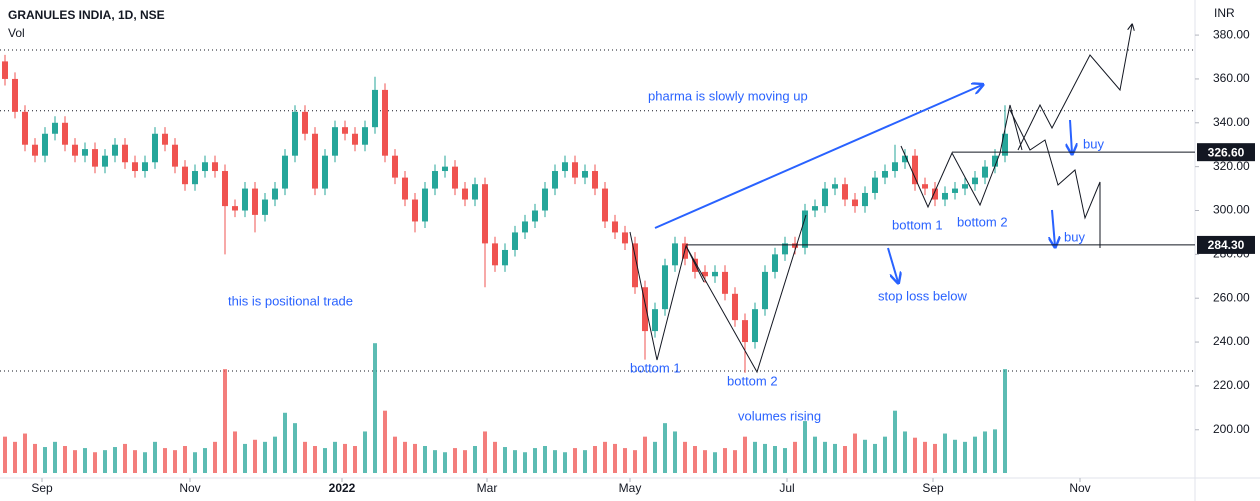 This screenshot has height=501, width=1260. What do you see at coordinates (1071, 136) in the screenshot?
I see `buy-arrow` at bounding box center [1071, 136].